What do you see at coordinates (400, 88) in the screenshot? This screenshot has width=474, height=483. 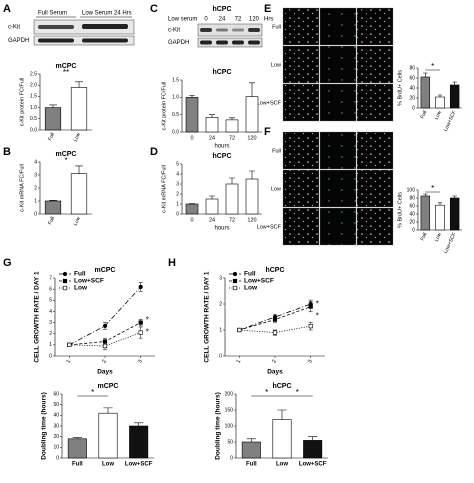 I see `y-axis-label: % BrdU+ Cells` at bounding box center [400, 88].